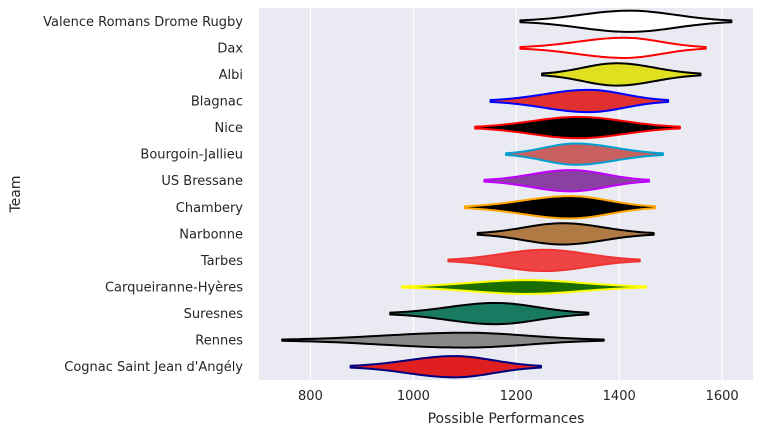  I want to click on violin-carqueiranne-hy-res, so click(524, 287).